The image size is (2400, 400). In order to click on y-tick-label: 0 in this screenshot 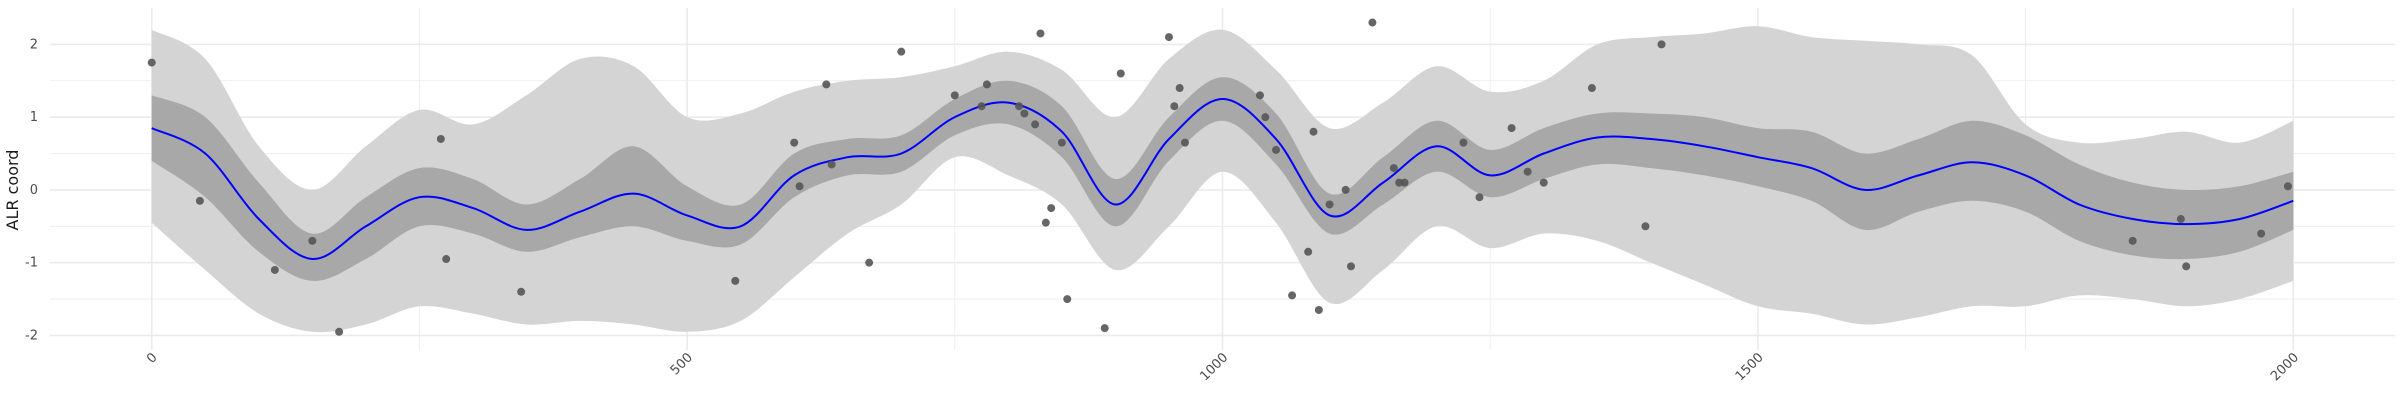, I will do `click(34, 190)`.